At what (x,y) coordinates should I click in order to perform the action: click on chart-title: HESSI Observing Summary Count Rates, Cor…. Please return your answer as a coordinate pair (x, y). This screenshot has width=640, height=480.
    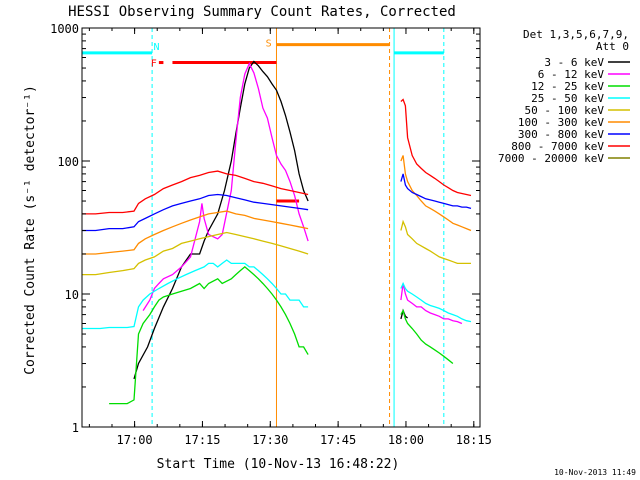
    Looking at the image, I should click on (262, 12).